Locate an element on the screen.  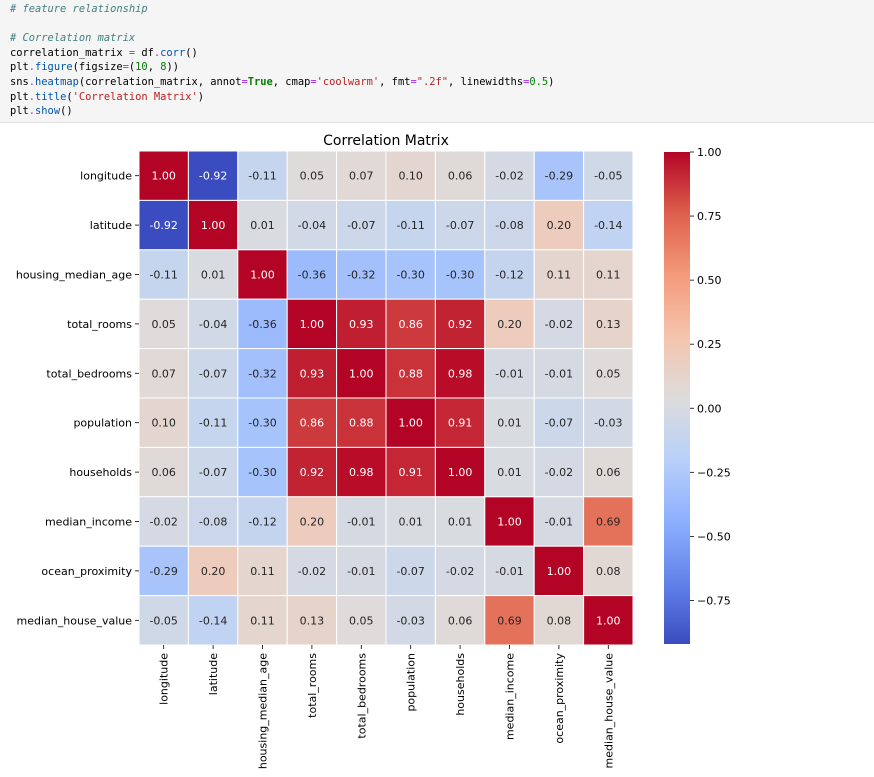
cell-value-label: 0.13 is located at coordinates (312, 620).